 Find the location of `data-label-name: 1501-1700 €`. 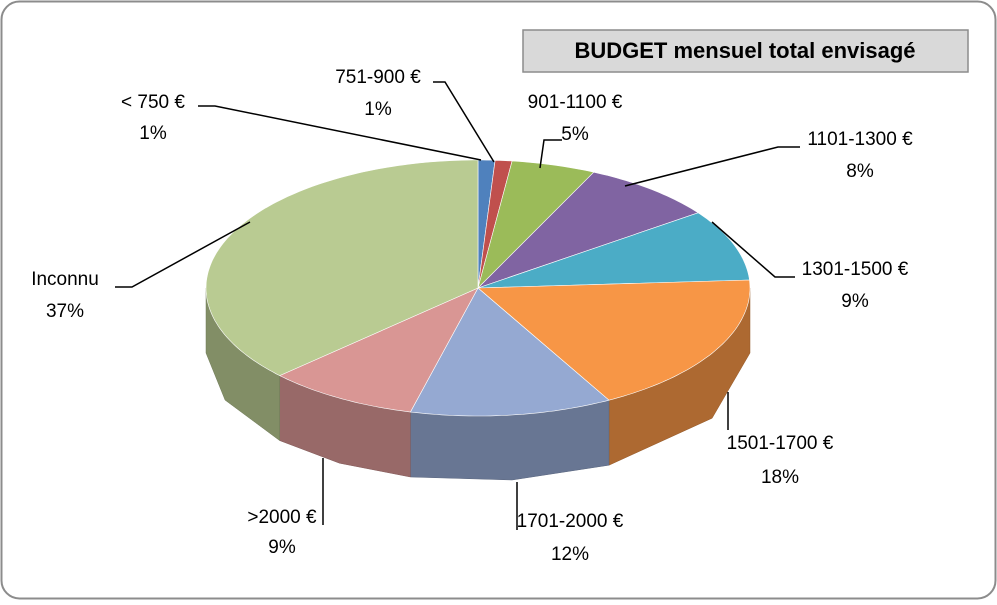

data-label-name: 1501-1700 € is located at coordinates (780, 443).